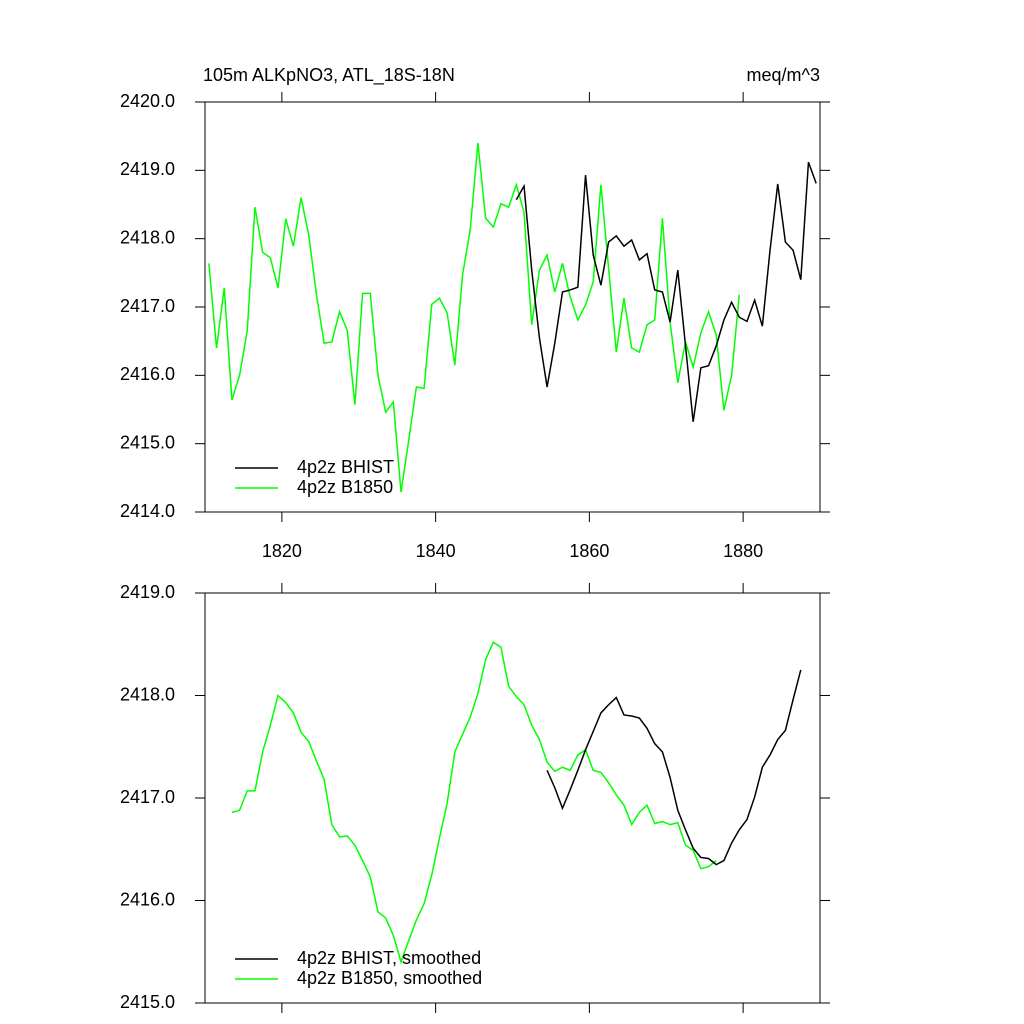  What do you see at coordinates (147, 101) in the screenshot?
I see `y-tick-label: 2420.0` at bounding box center [147, 101].